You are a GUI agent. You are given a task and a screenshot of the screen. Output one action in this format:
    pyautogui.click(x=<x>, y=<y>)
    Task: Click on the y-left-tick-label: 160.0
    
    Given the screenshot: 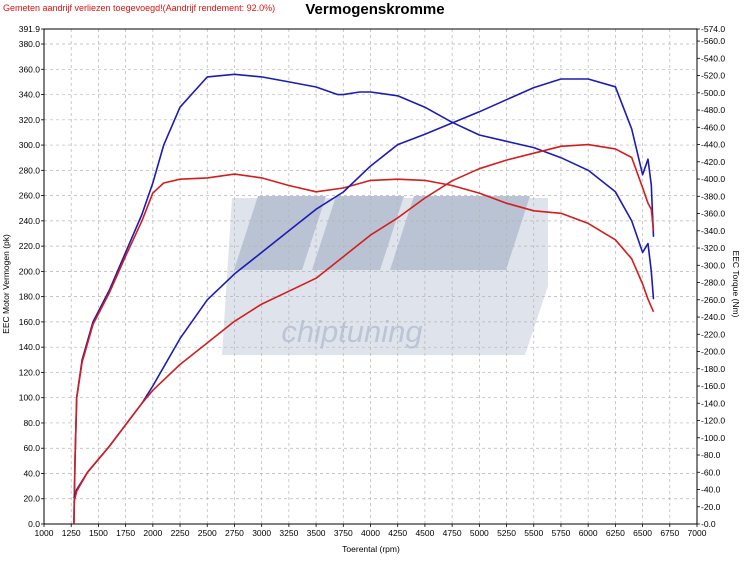 What is the action you would take?
    pyautogui.click(x=30, y=322)
    